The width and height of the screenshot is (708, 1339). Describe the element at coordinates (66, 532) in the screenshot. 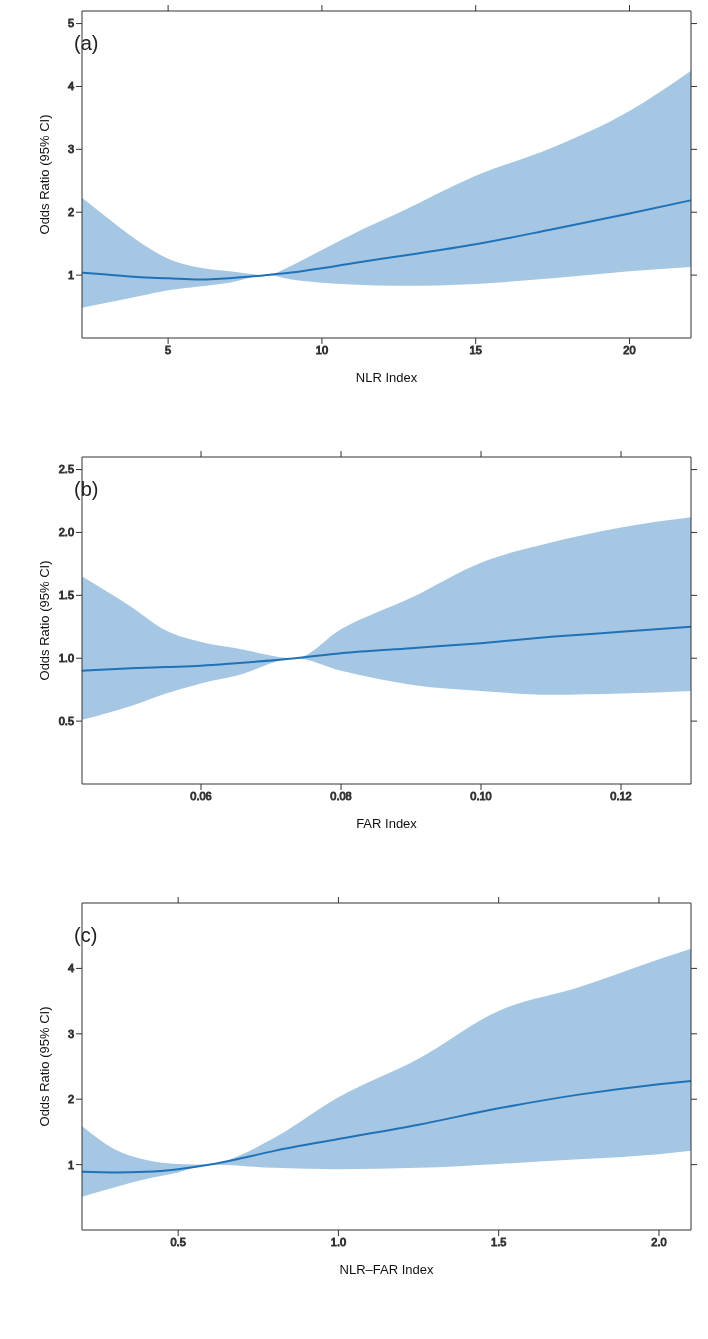

I see `y-tick-label: 2.0` at that location.